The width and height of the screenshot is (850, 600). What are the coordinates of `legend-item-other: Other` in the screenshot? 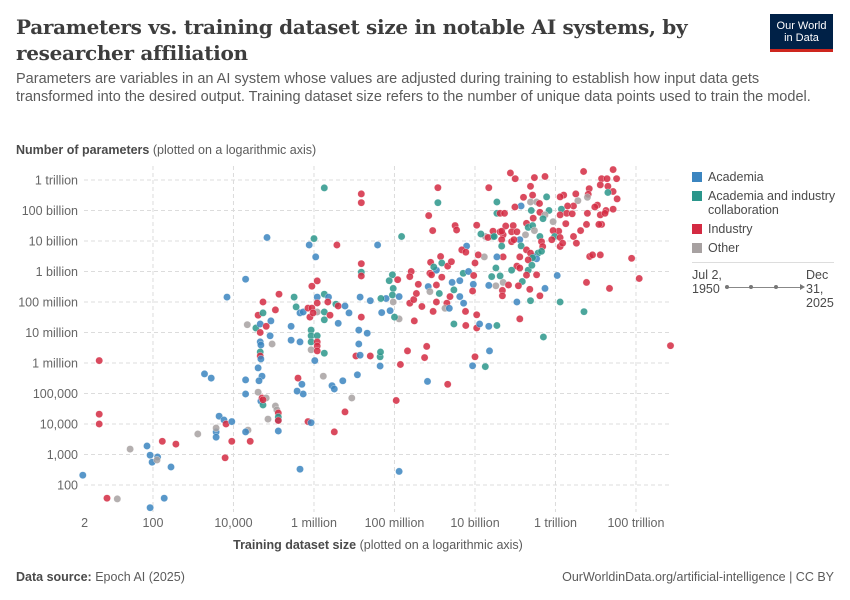 It's located at (765, 248).